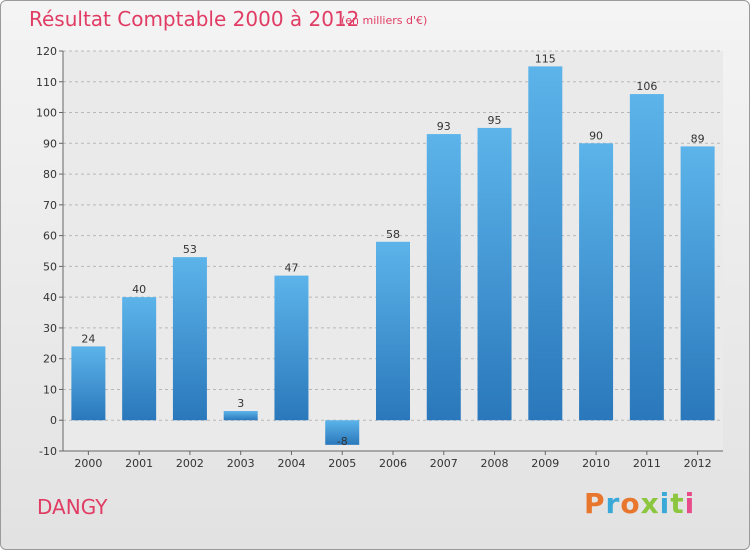 The height and width of the screenshot is (550, 750). Describe the element at coordinates (545, 463) in the screenshot. I see `x-tick-label: 2009` at that location.